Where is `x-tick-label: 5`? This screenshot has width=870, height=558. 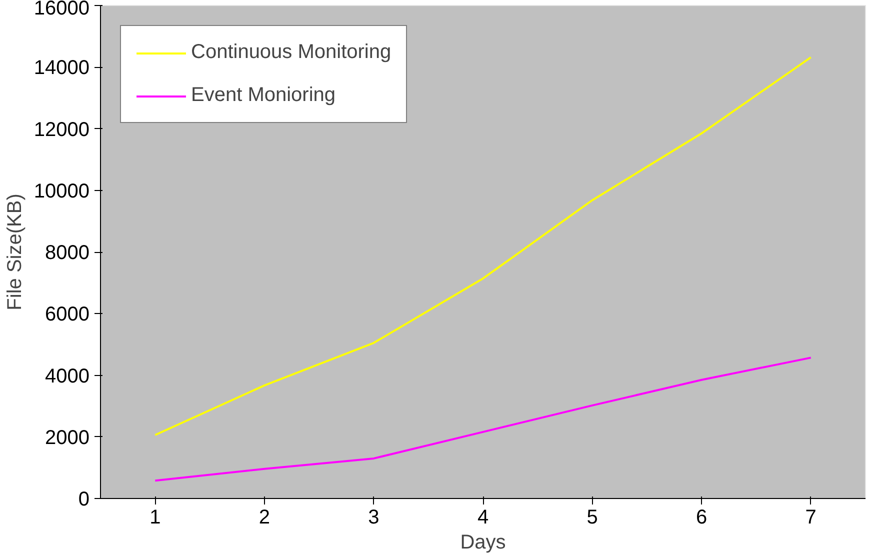 x-tick-label: 5 is located at coordinates (592, 517).